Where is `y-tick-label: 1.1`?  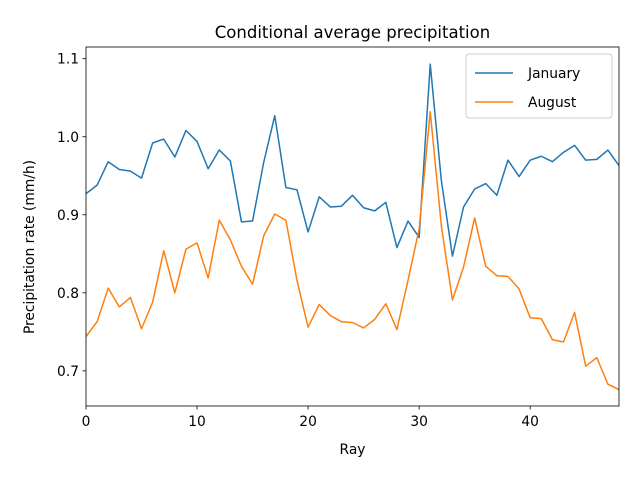
y-tick-label: 1.1 is located at coordinates (68, 60).